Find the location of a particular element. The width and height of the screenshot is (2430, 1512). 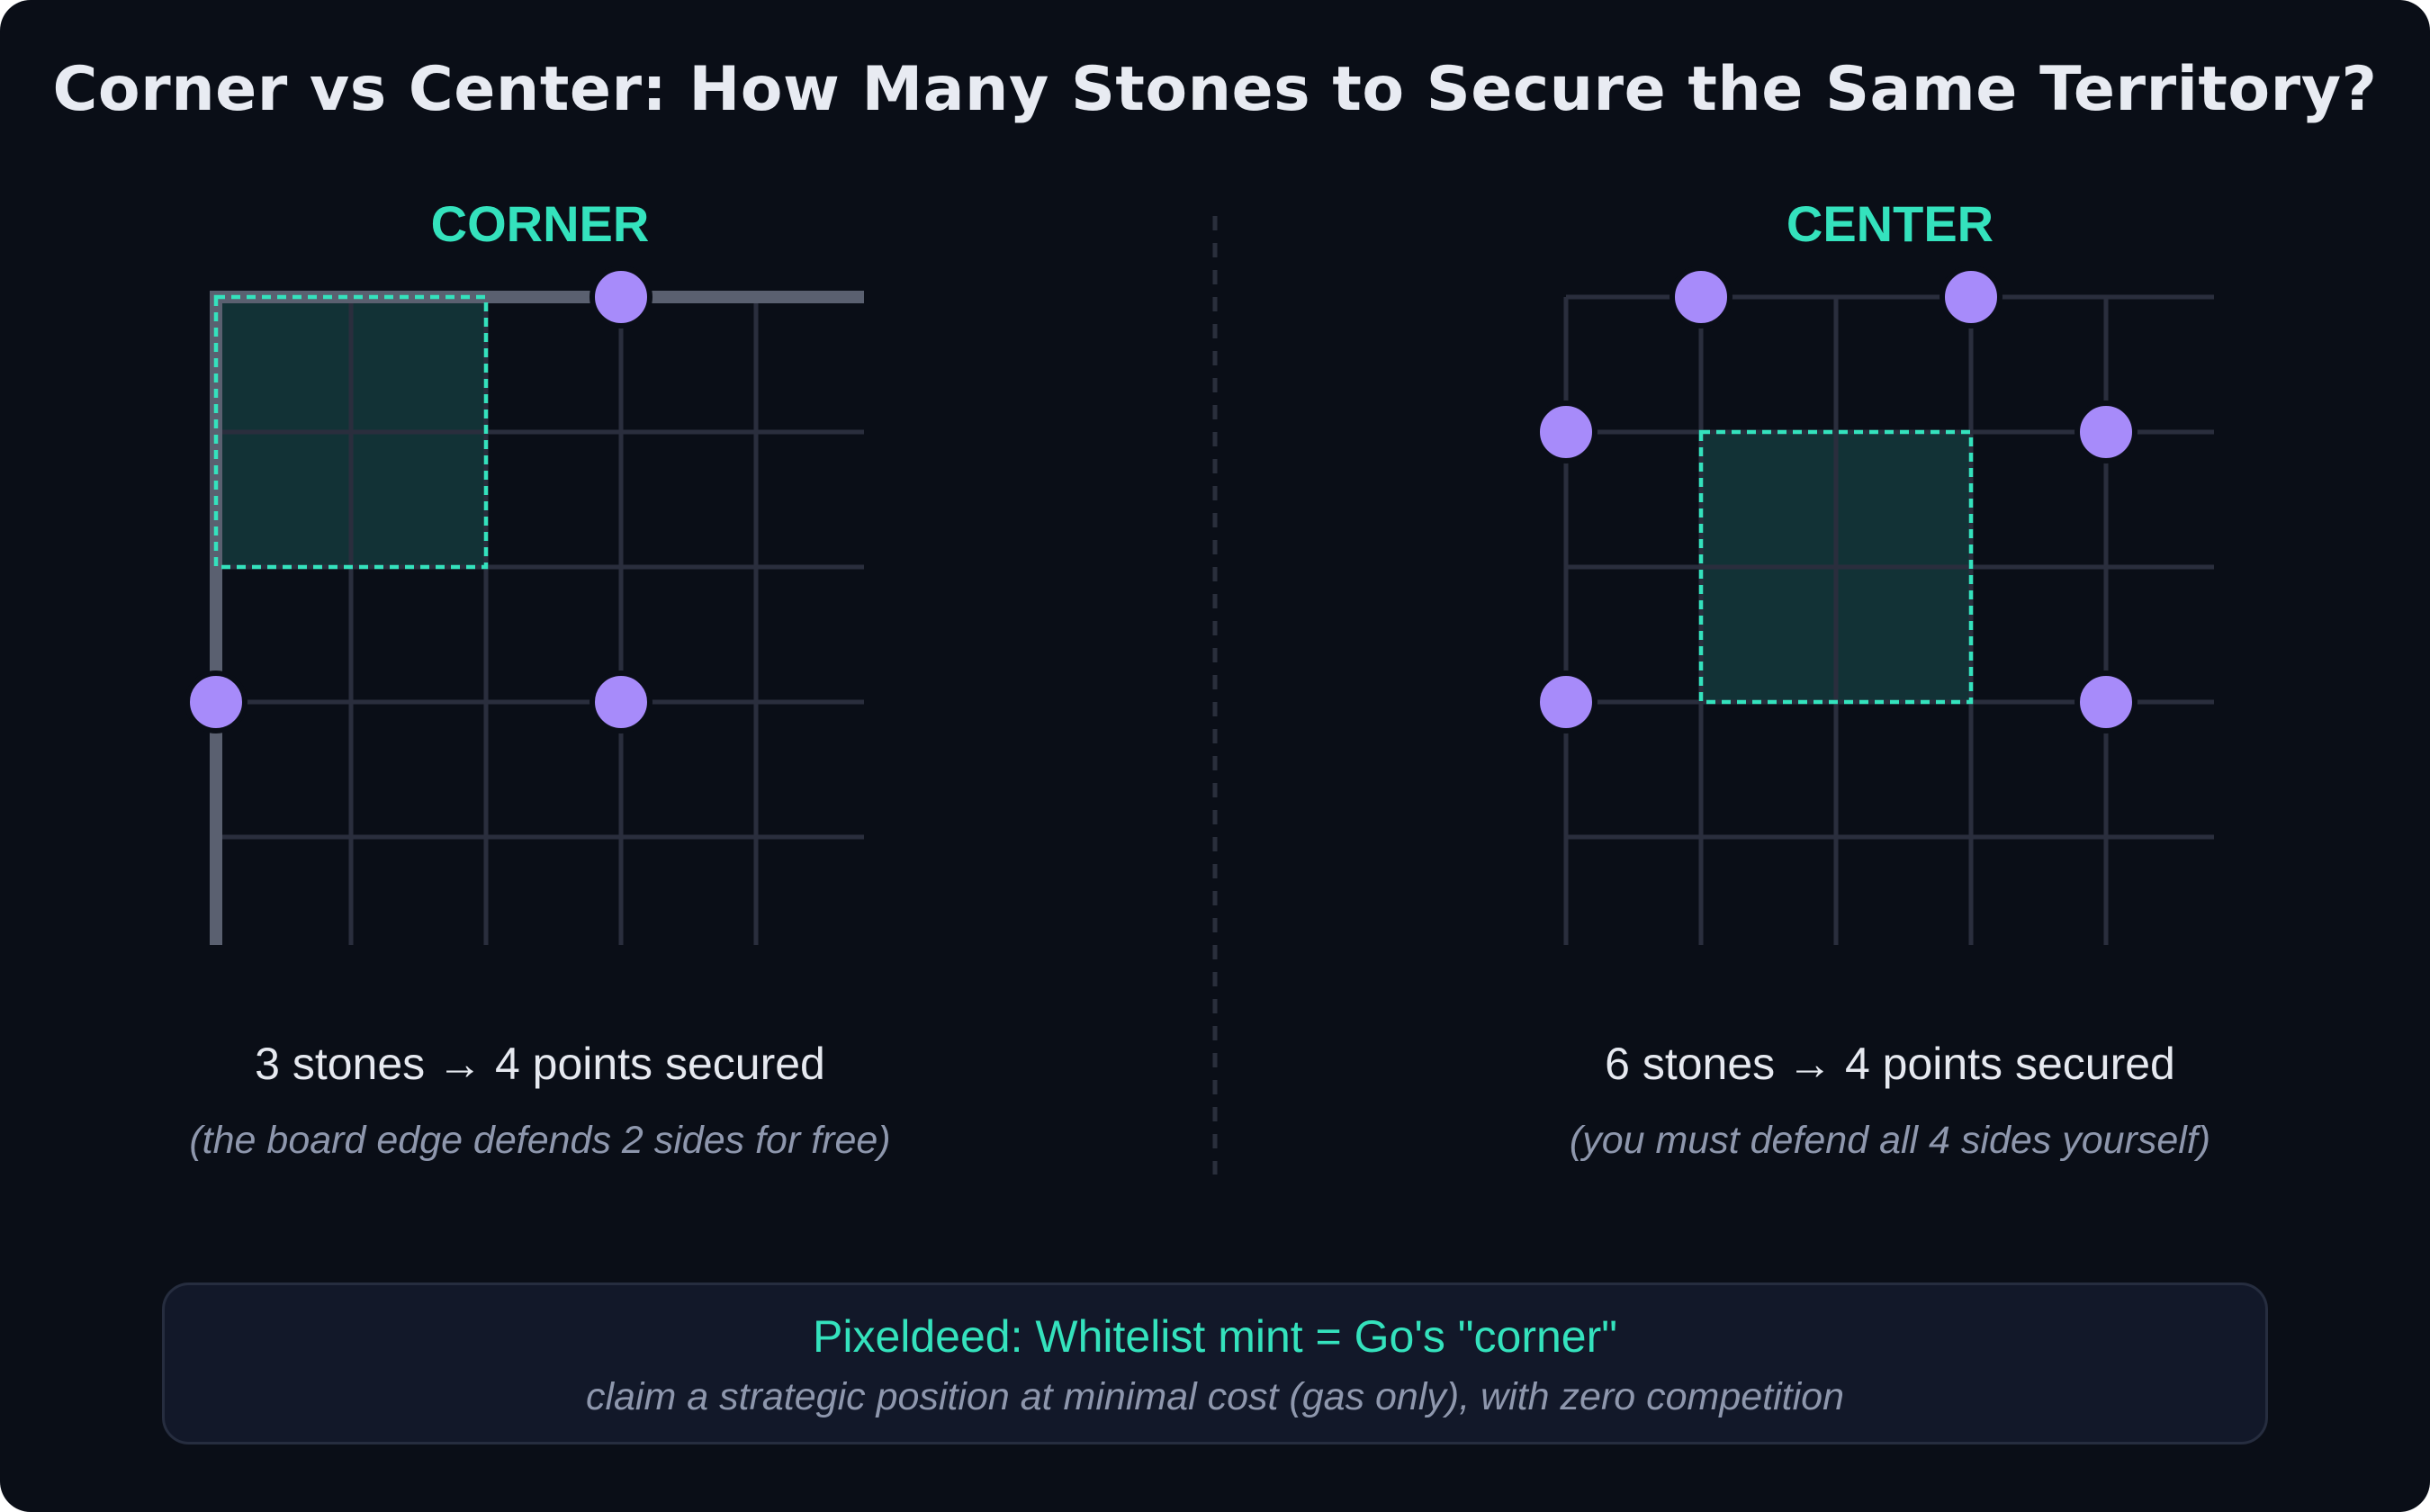

corner-label: CORNER is located at coordinates (540, 223).